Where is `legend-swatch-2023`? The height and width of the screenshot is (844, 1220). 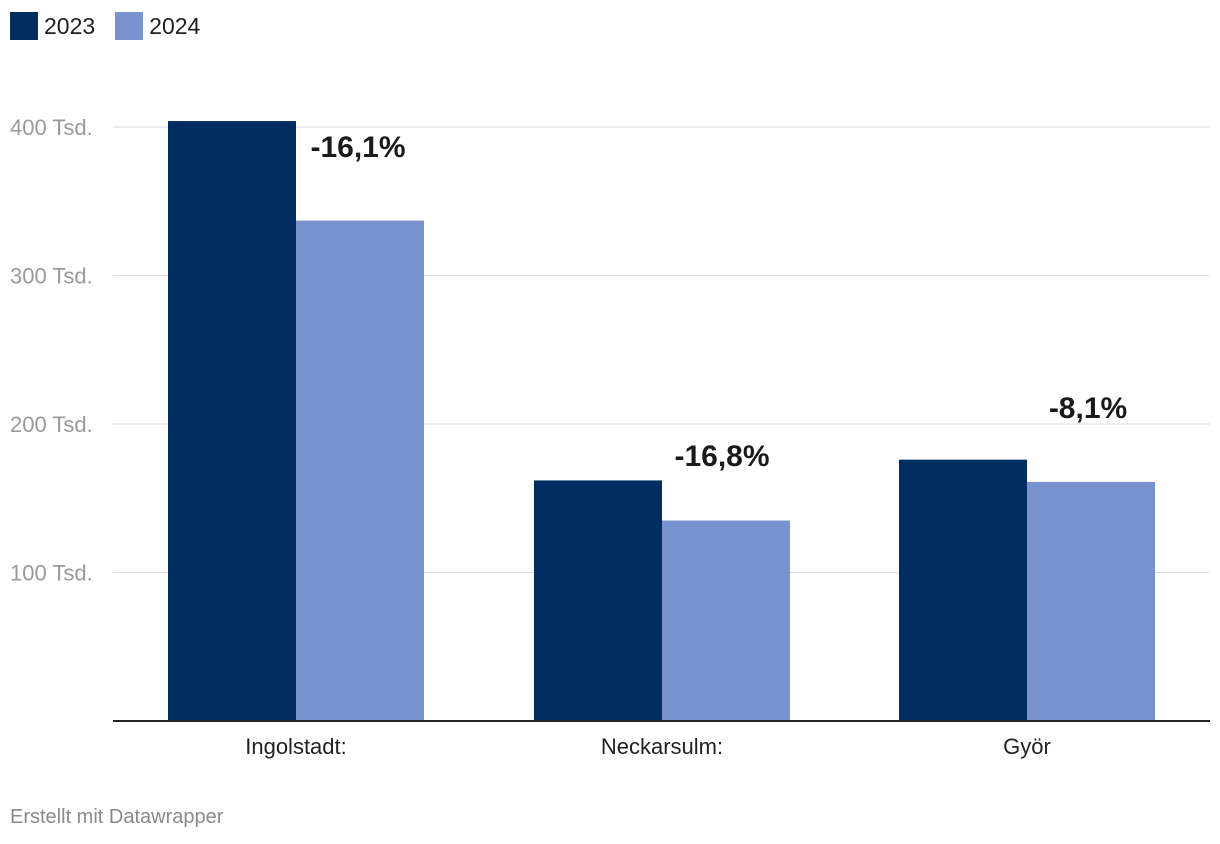
legend-swatch-2023 is located at coordinates (24, 26).